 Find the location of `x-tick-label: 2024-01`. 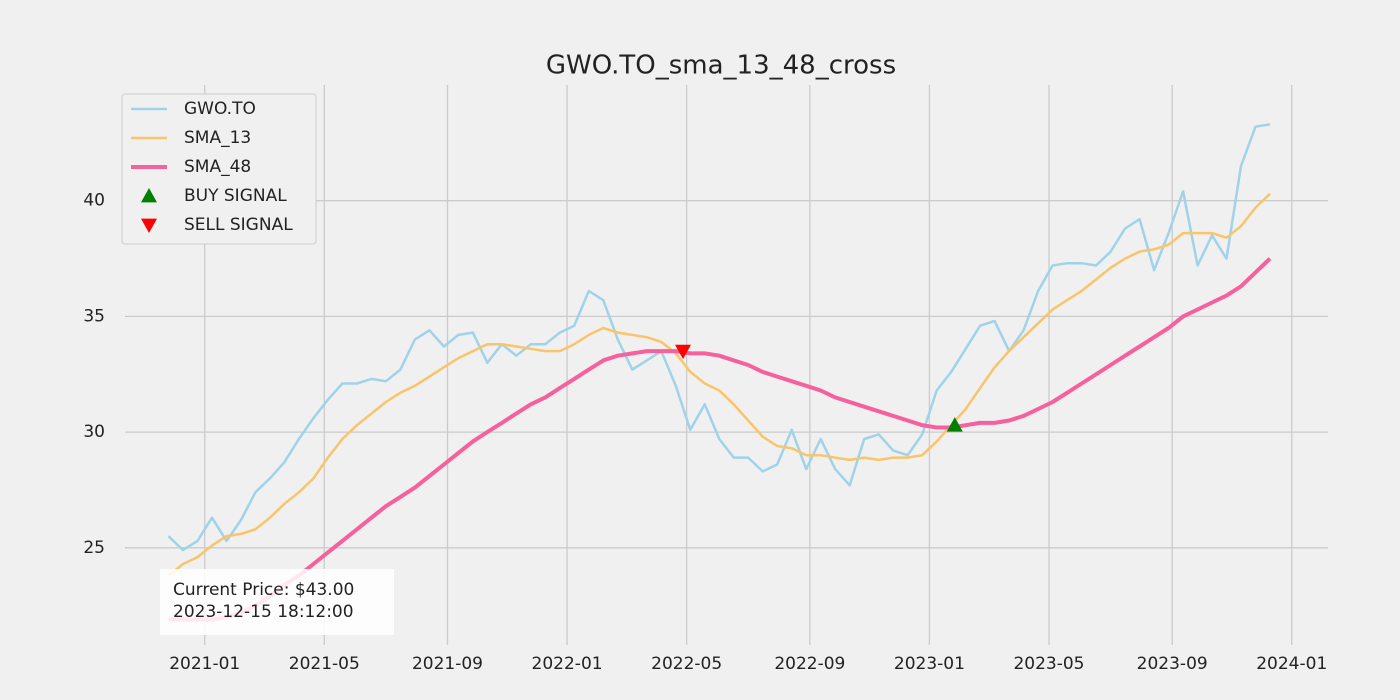

x-tick-label: 2024-01 is located at coordinates (1291, 664).